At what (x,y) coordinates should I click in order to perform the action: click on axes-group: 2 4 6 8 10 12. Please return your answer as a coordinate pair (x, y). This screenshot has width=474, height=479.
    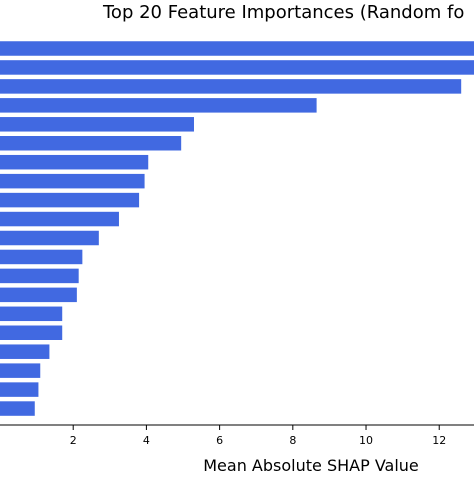
    Looking at the image, I should click on (237, 435).